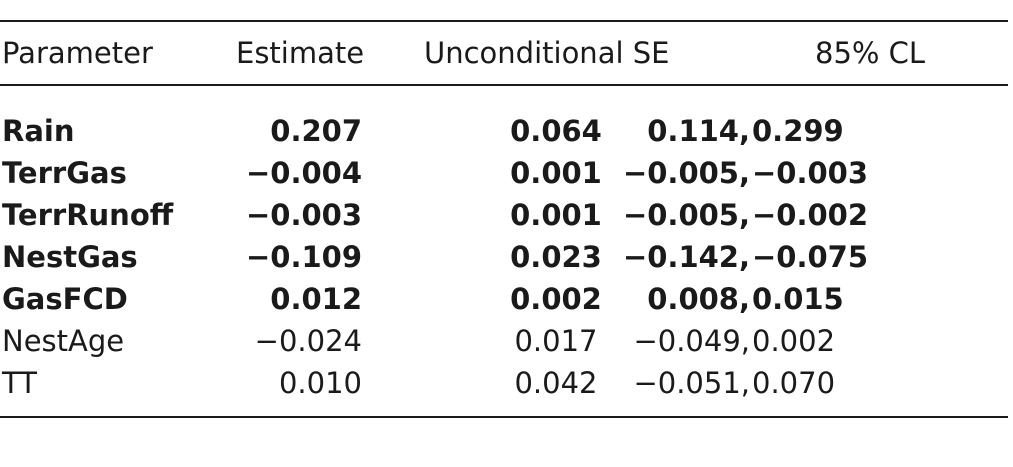 Image resolution: width=1013 pixels, height=467 pixels. Describe the element at coordinates (63, 341) in the screenshot. I see `cell-parameter: NestAge` at that location.